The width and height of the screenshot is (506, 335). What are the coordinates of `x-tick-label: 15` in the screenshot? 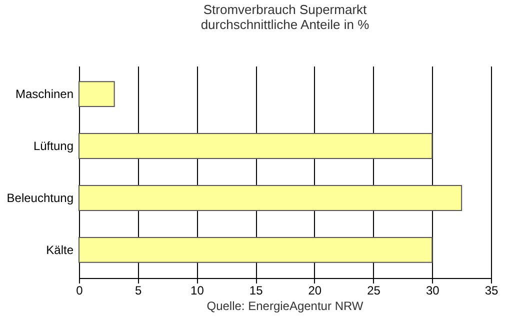 It's located at (256, 291).